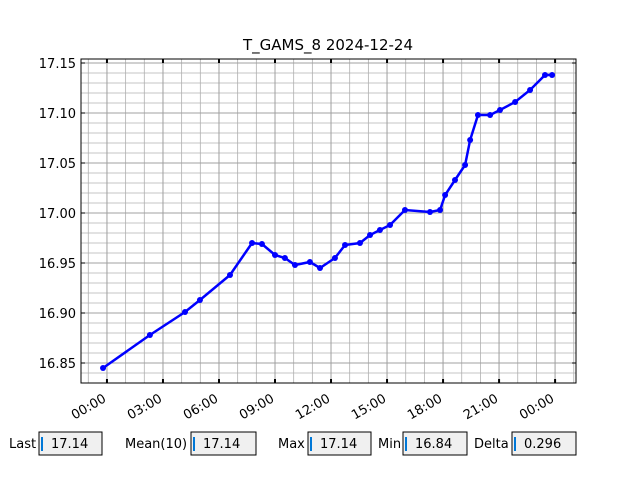  What do you see at coordinates (57, 314) in the screenshot?
I see `y-tick-label: 16.90` at bounding box center [57, 314].